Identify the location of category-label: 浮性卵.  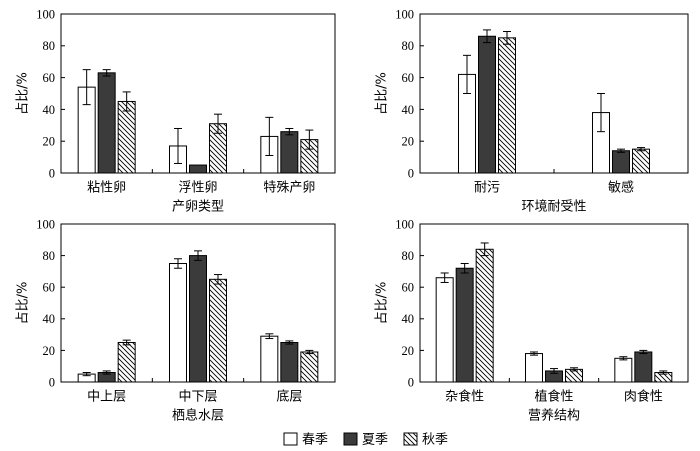
(197, 188).